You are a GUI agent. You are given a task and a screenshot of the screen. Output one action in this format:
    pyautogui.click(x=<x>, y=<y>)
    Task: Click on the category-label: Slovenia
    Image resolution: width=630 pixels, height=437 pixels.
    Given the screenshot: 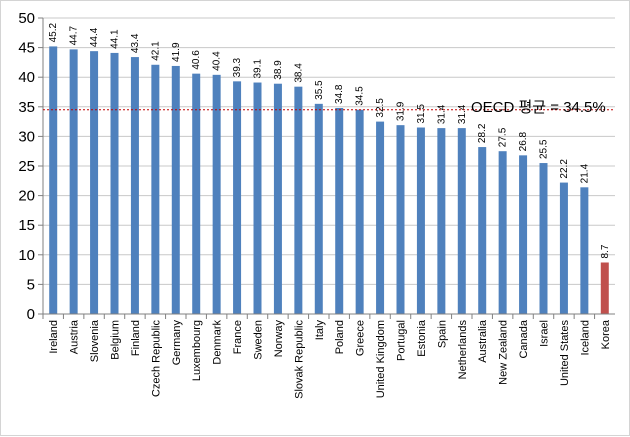 What is the action you would take?
    pyautogui.click(x=95, y=340)
    